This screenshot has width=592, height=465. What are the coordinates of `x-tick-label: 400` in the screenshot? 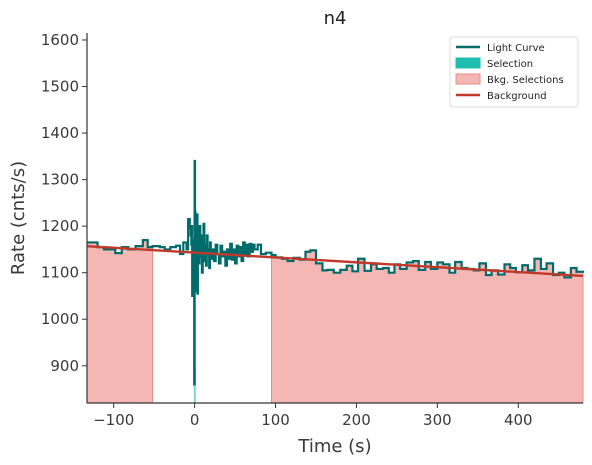 It's located at (518, 420).